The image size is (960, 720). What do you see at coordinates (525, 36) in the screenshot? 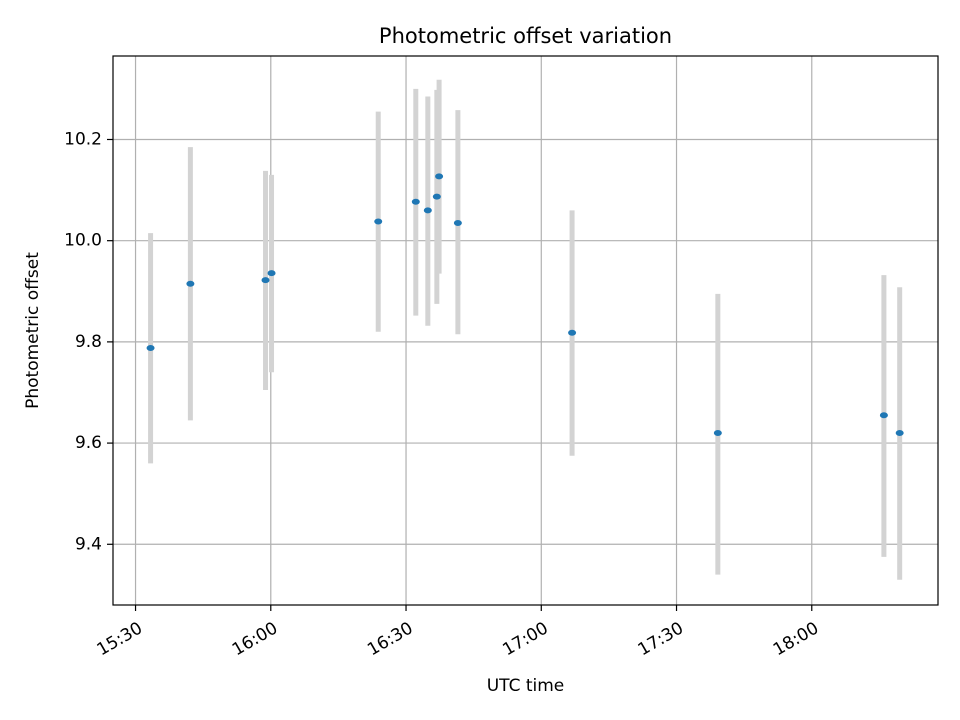
I see `chart-title: Photometric offset variation` at bounding box center [525, 36].